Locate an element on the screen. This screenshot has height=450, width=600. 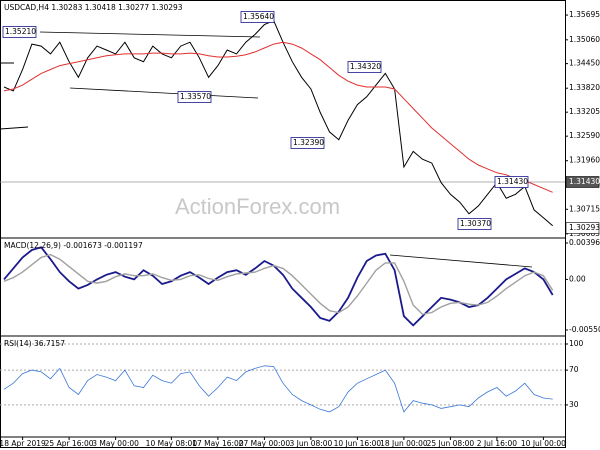
annotation: 1.35210 is located at coordinates (20, 31).